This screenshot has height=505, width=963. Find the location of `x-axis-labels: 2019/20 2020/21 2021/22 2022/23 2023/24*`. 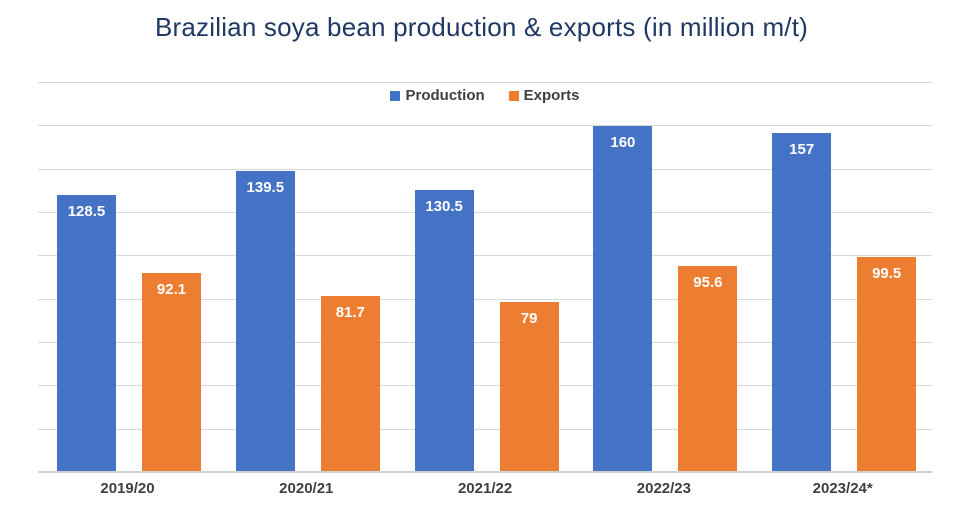

x-axis-labels: 2019/20 2020/21 2021/22 2022/23 2023/24* is located at coordinates (485, 489).